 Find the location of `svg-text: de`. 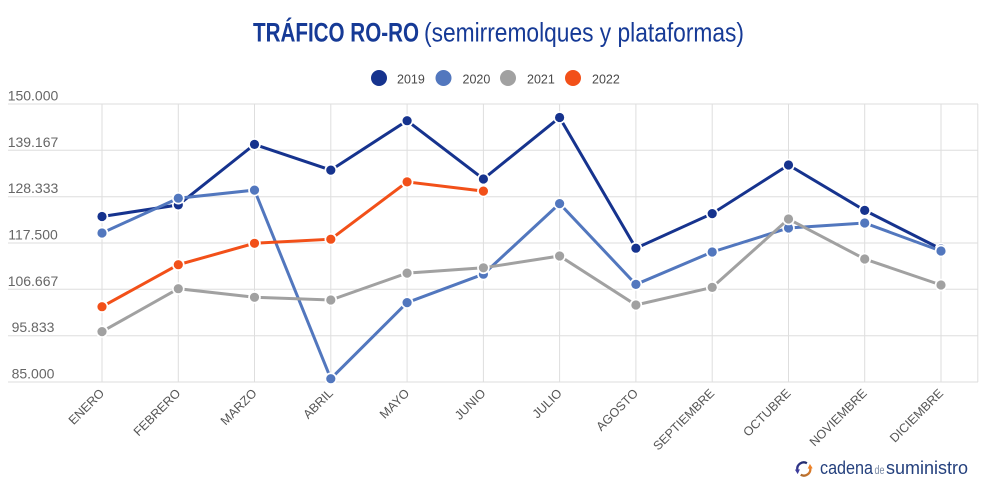

svg-text: de is located at coordinates (880, 471).